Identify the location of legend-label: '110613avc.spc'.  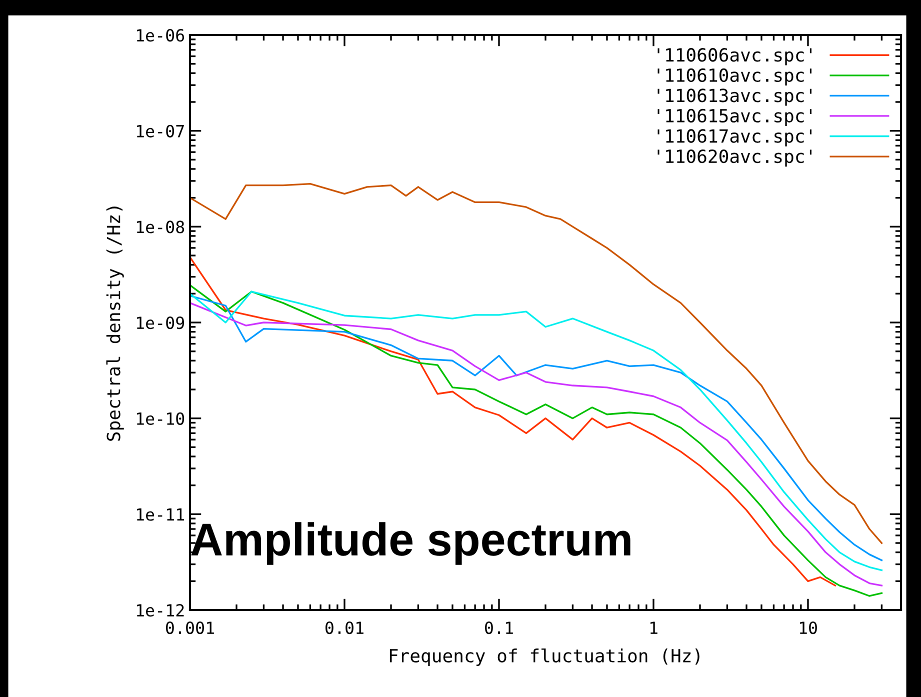
(735, 97).